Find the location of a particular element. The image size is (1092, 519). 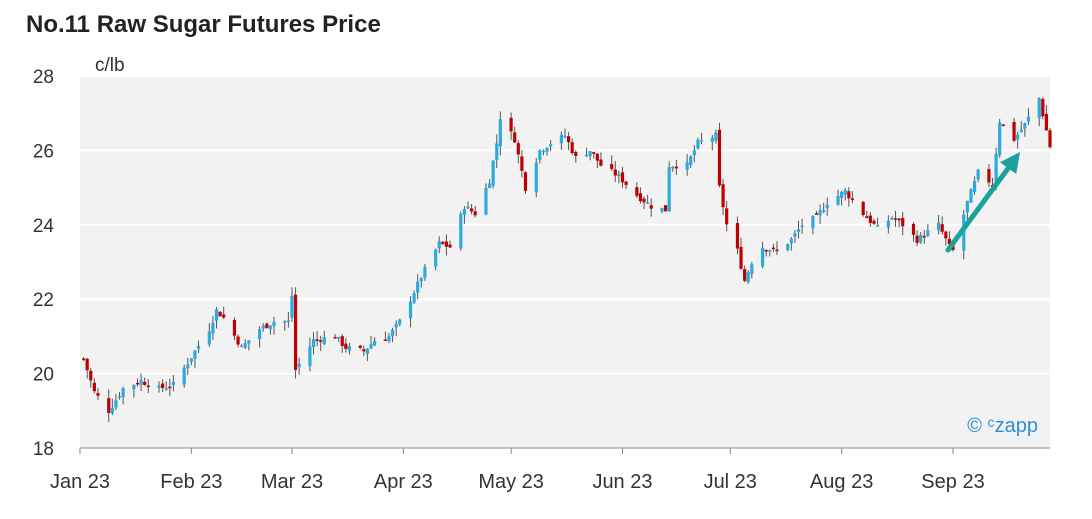

chart-title: No.11 Raw Sugar Futures Price is located at coordinates (203, 24).